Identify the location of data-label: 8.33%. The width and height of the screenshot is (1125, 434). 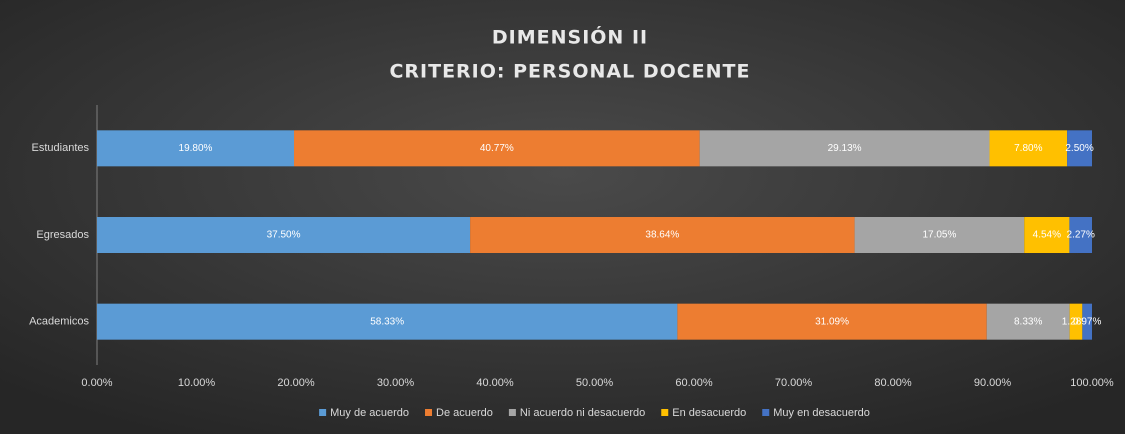
(1028, 321).